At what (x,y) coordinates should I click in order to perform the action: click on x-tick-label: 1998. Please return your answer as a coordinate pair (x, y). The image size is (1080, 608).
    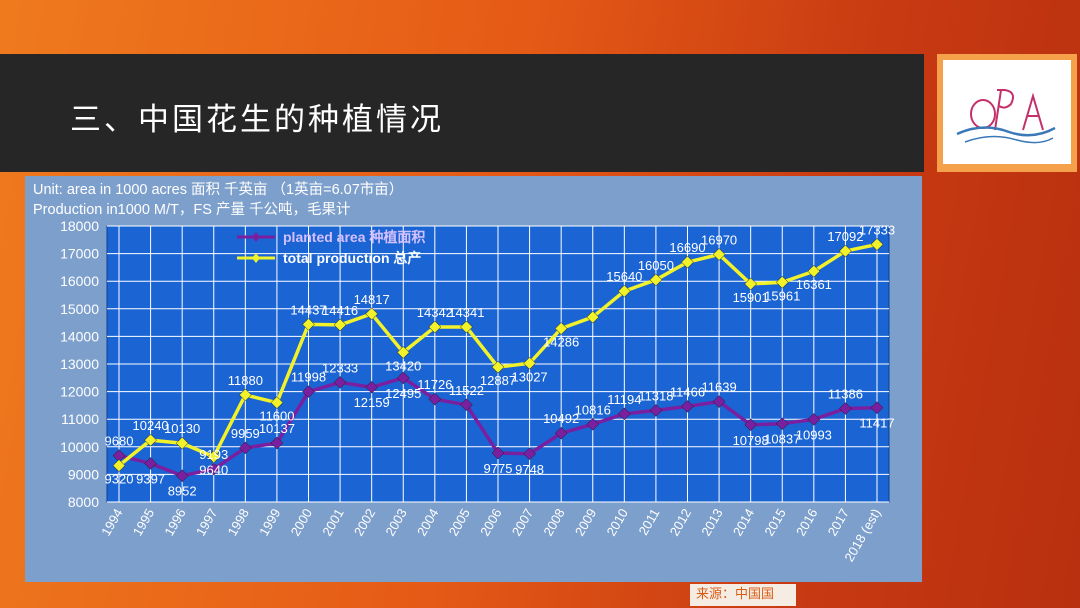
    Looking at the image, I should click on (237, 522).